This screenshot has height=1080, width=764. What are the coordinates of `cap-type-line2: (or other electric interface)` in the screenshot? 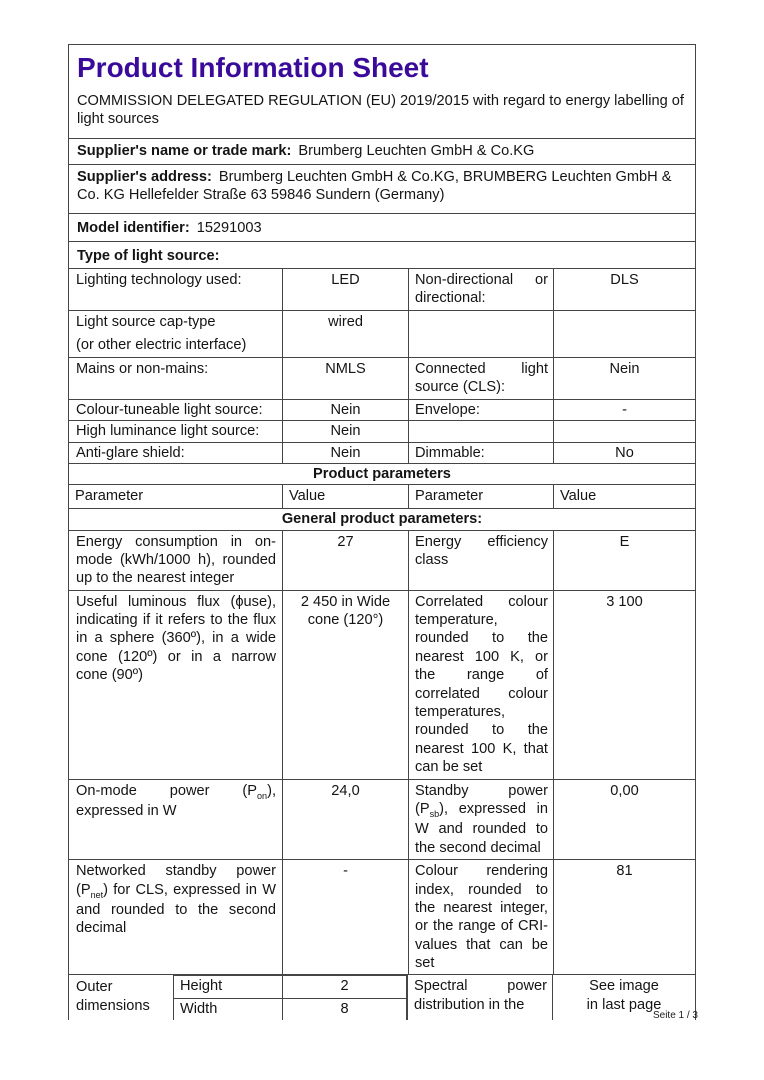 It's located at (161, 345).